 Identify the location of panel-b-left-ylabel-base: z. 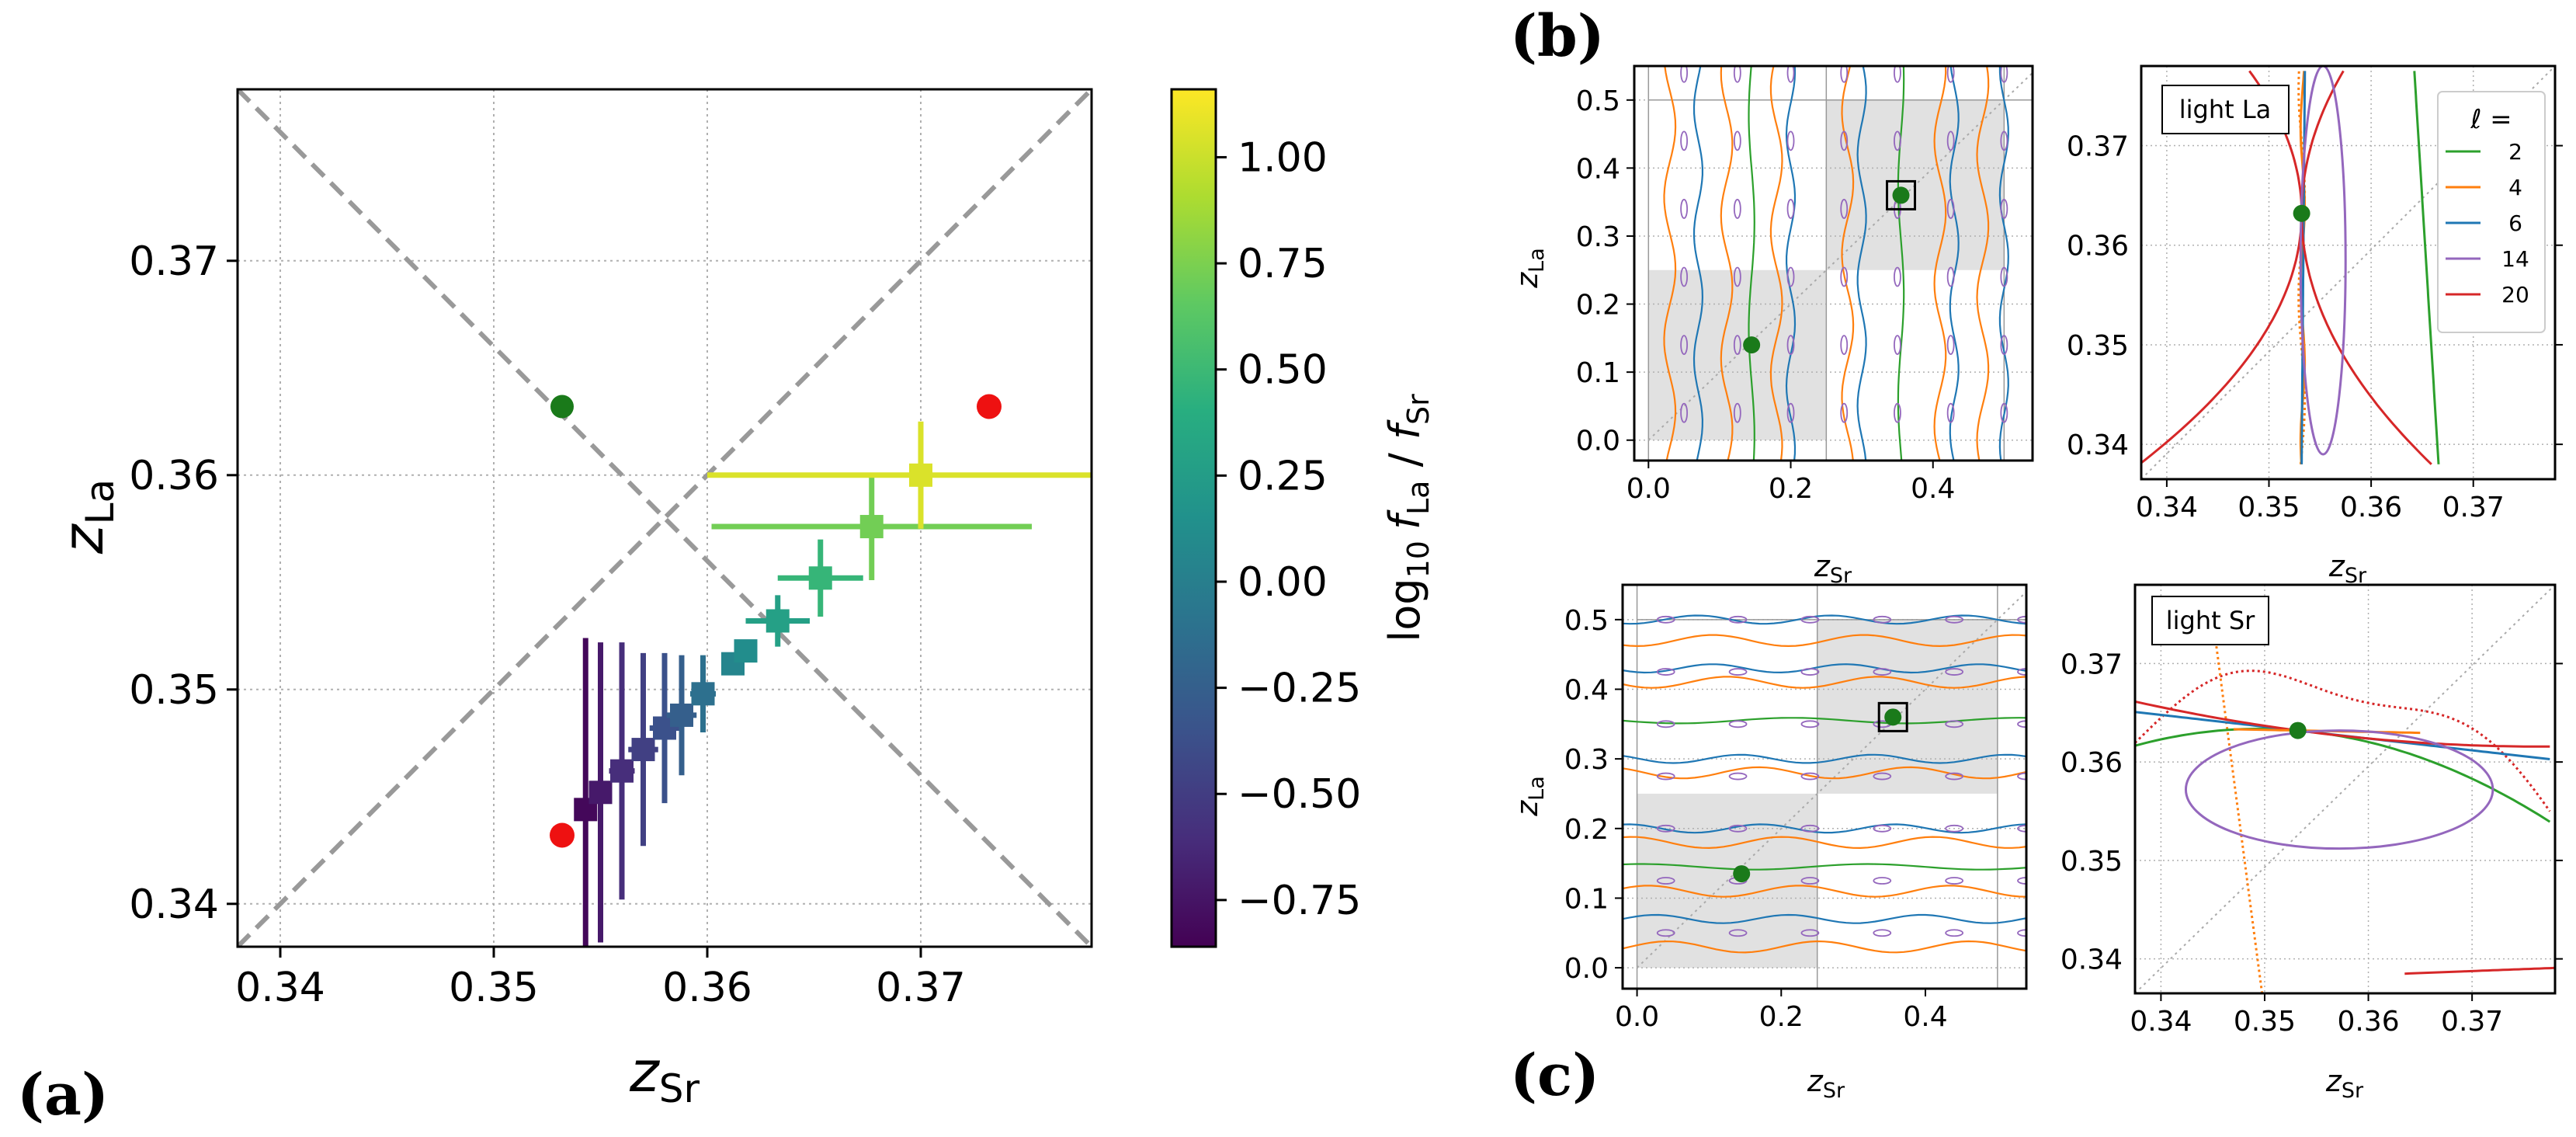
(1527, 280).